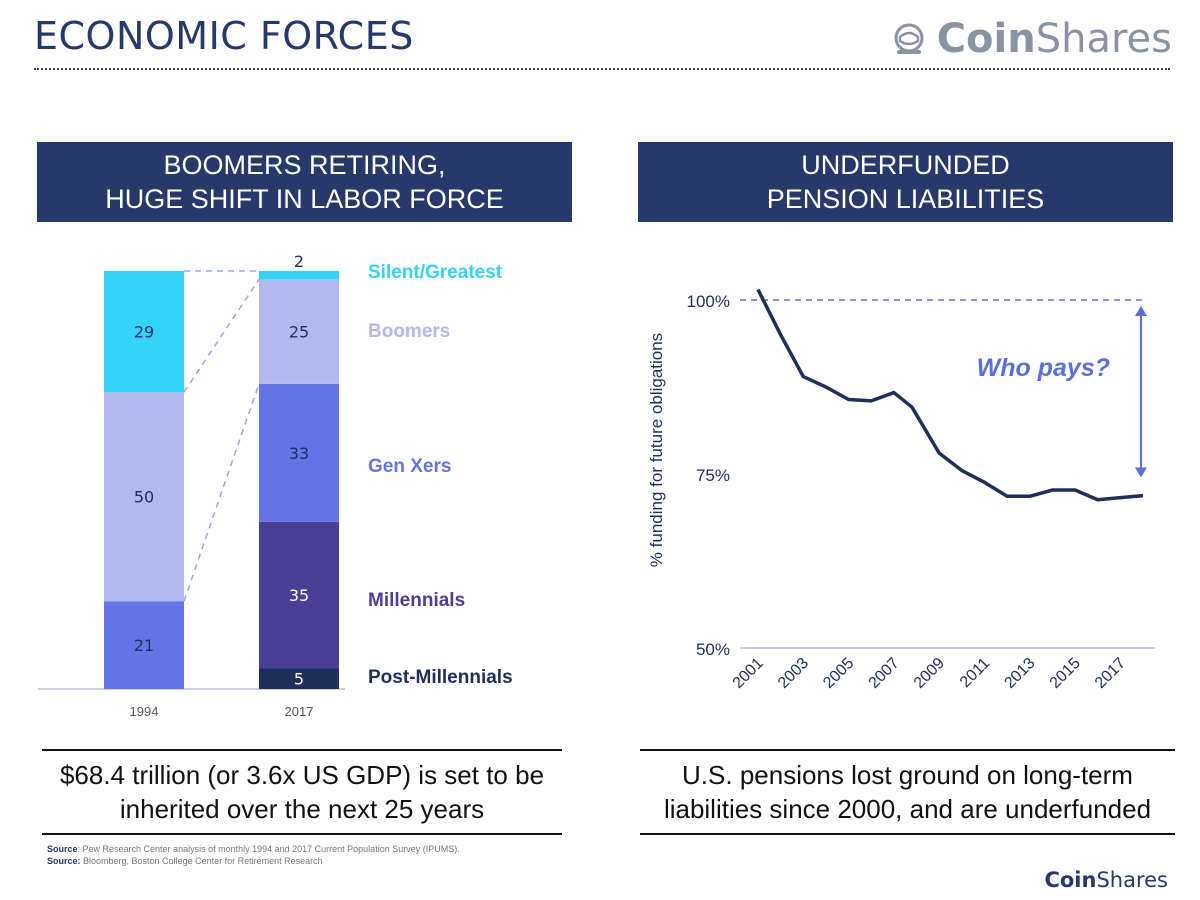 The width and height of the screenshot is (1200, 900). I want to click on x-tick-label: 2001, so click(748, 673).